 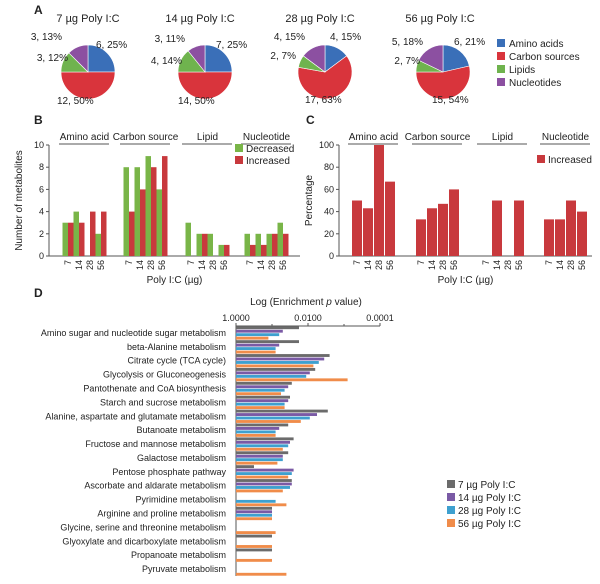 What do you see at coordinates (407, 42) in the screenshot?
I see `pie-label: 5, 18%` at bounding box center [407, 42].